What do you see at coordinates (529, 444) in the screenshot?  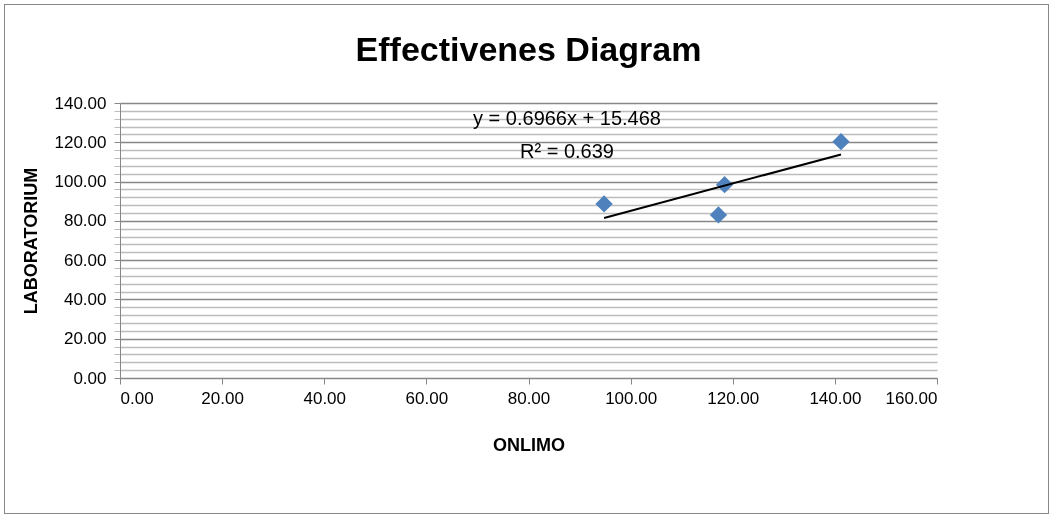 I see `x-axis-title: ONLIMO` at bounding box center [529, 444].